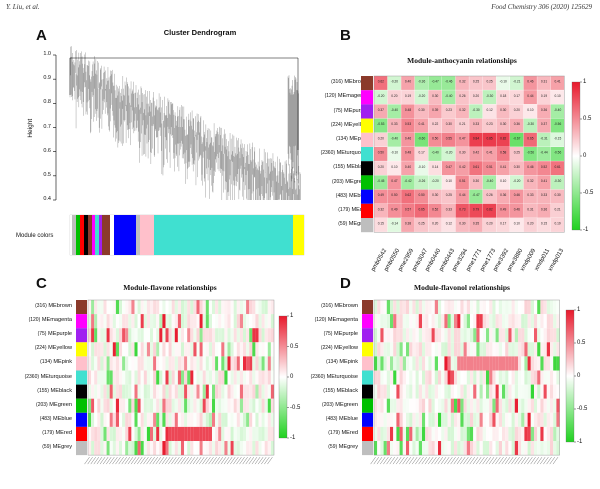  Describe the element at coordinates (324, 125) in the screenshot. I see `panel-b-row-label: (224) MEyellow` at that location.